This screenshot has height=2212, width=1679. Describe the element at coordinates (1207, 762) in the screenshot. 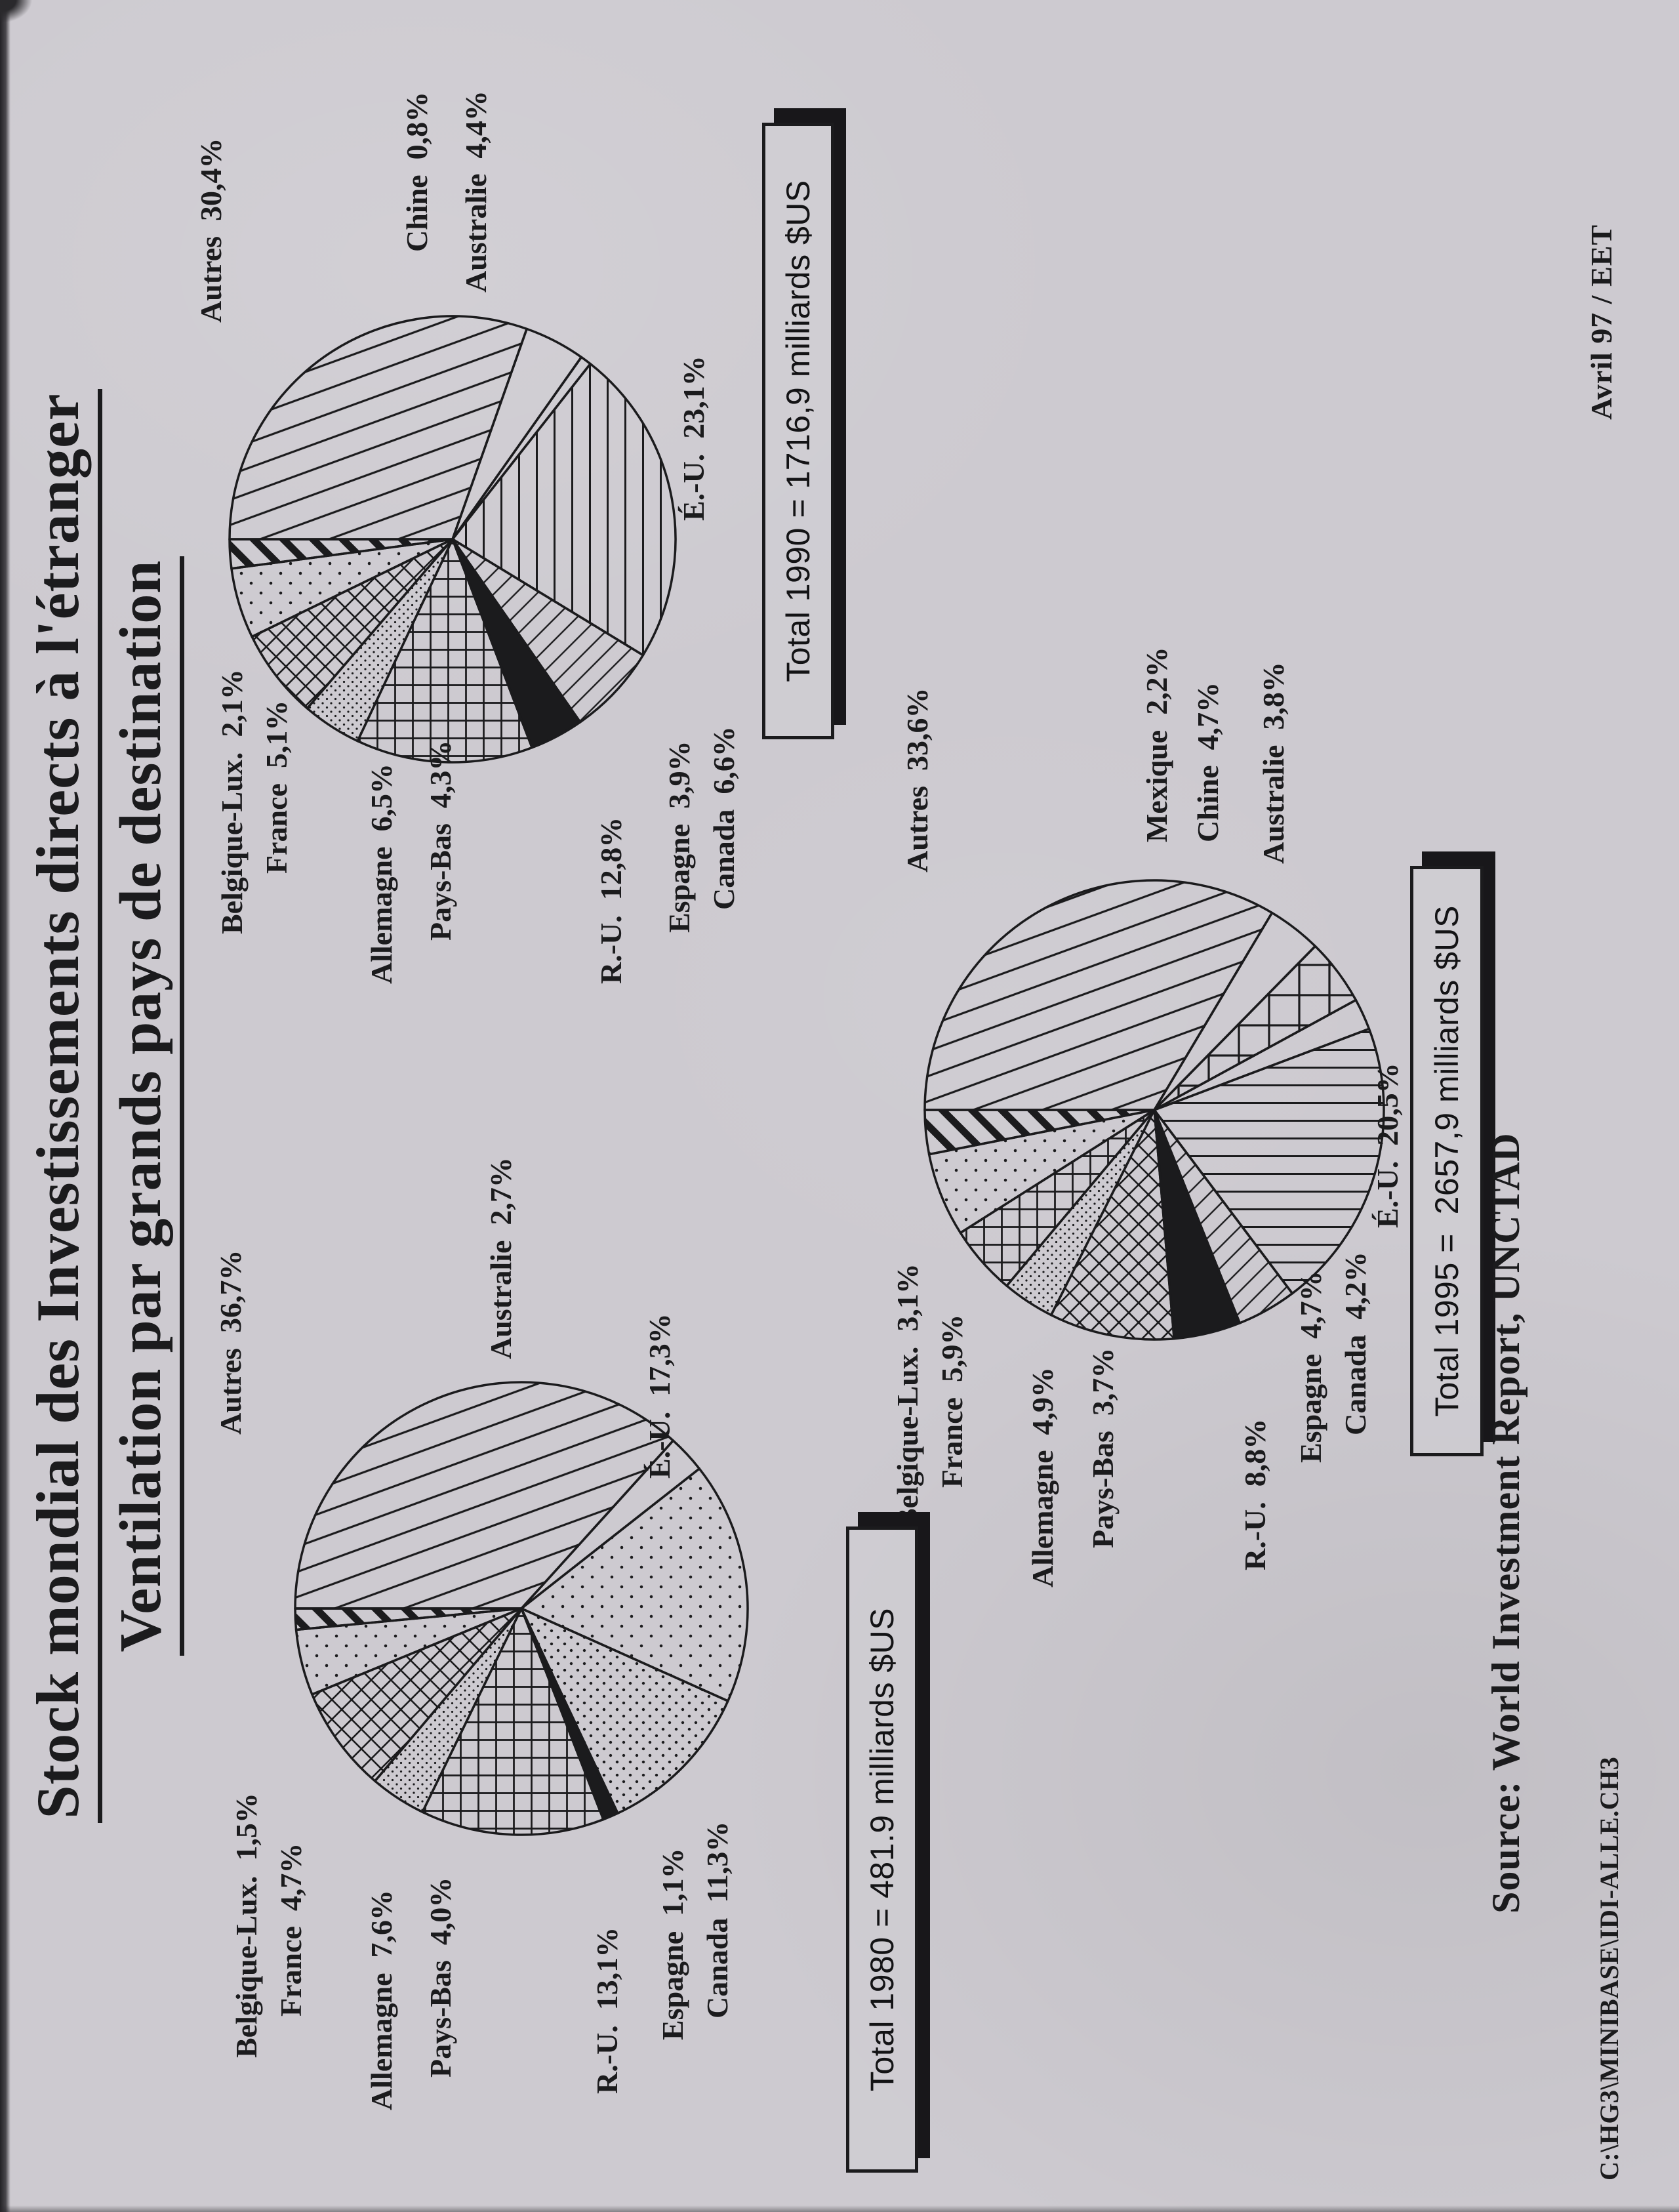

I see `slice-label-1995: Chine 4,7%` at that location.